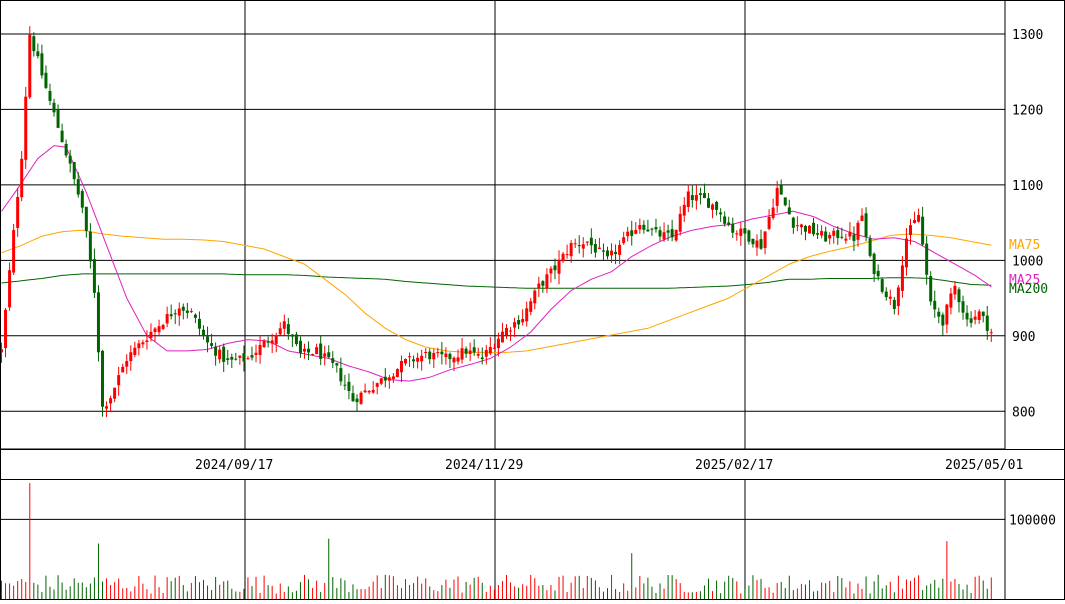  Describe the element at coordinates (1023, 337) in the screenshot. I see `price-tick-label: 900` at that location.